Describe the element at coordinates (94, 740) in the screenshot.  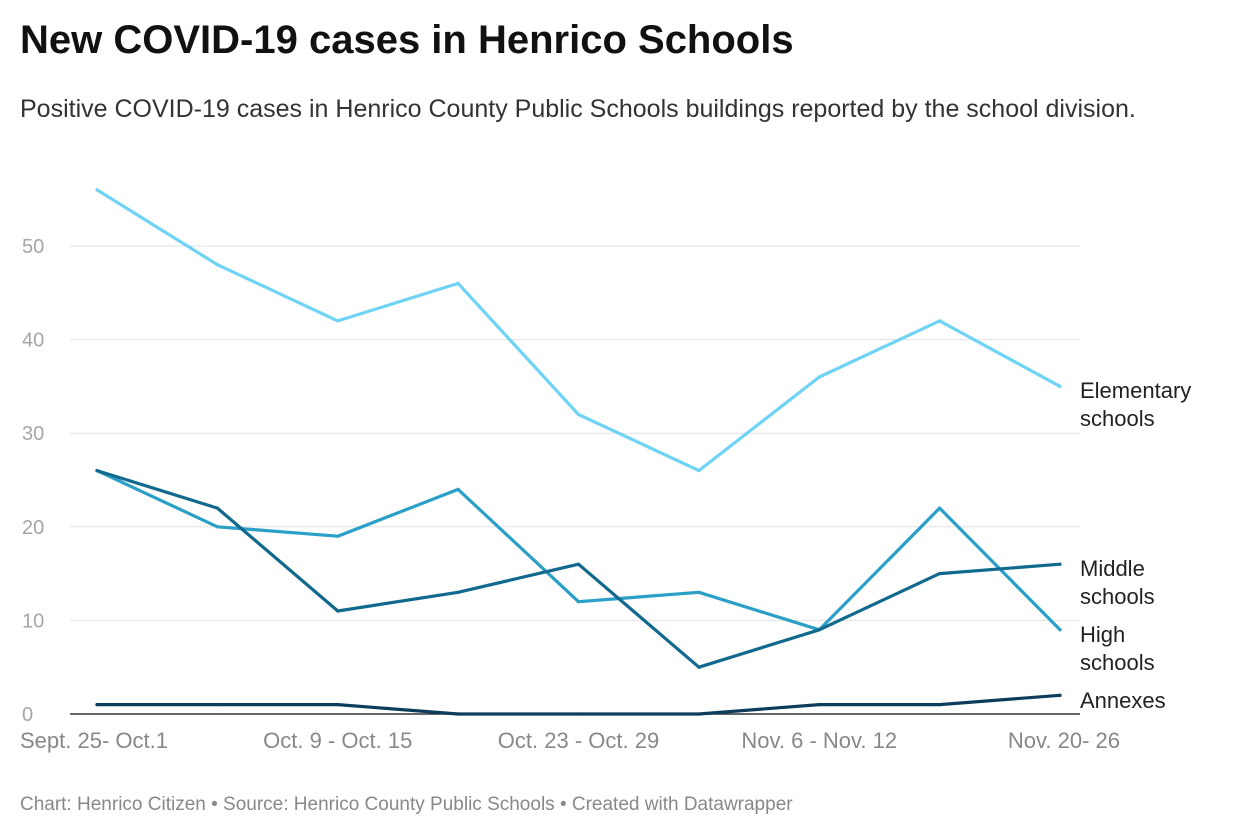
I see `x-tick-label: Sept. 25- Oct.1` at that location.